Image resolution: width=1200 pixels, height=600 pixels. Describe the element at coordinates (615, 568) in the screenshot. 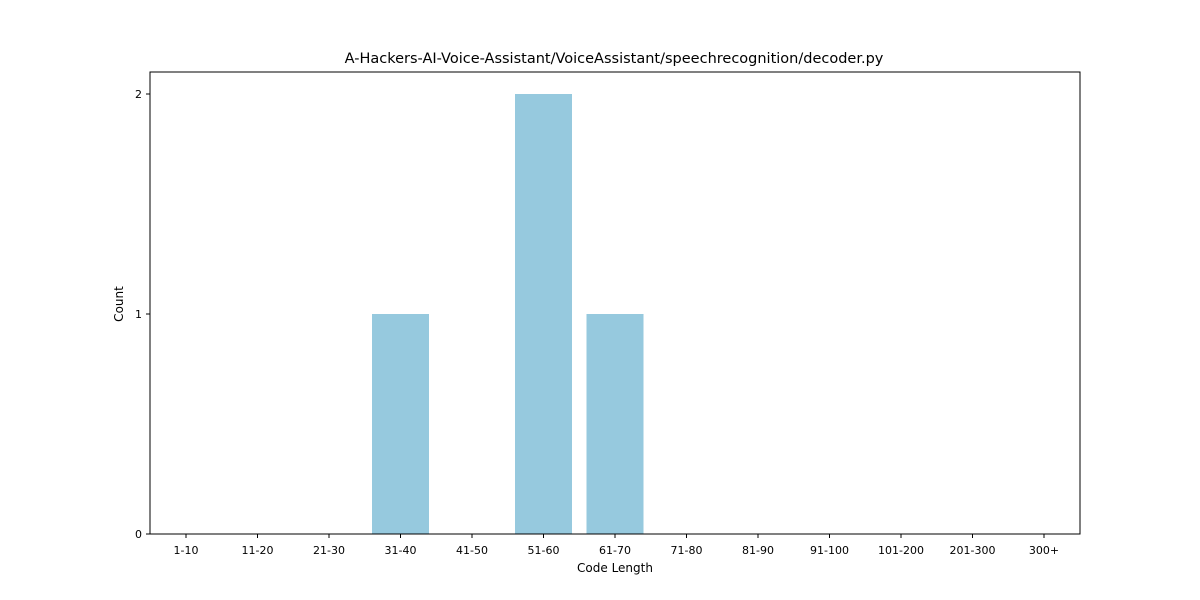

I see `x-axis-label: Code Length` at that location.